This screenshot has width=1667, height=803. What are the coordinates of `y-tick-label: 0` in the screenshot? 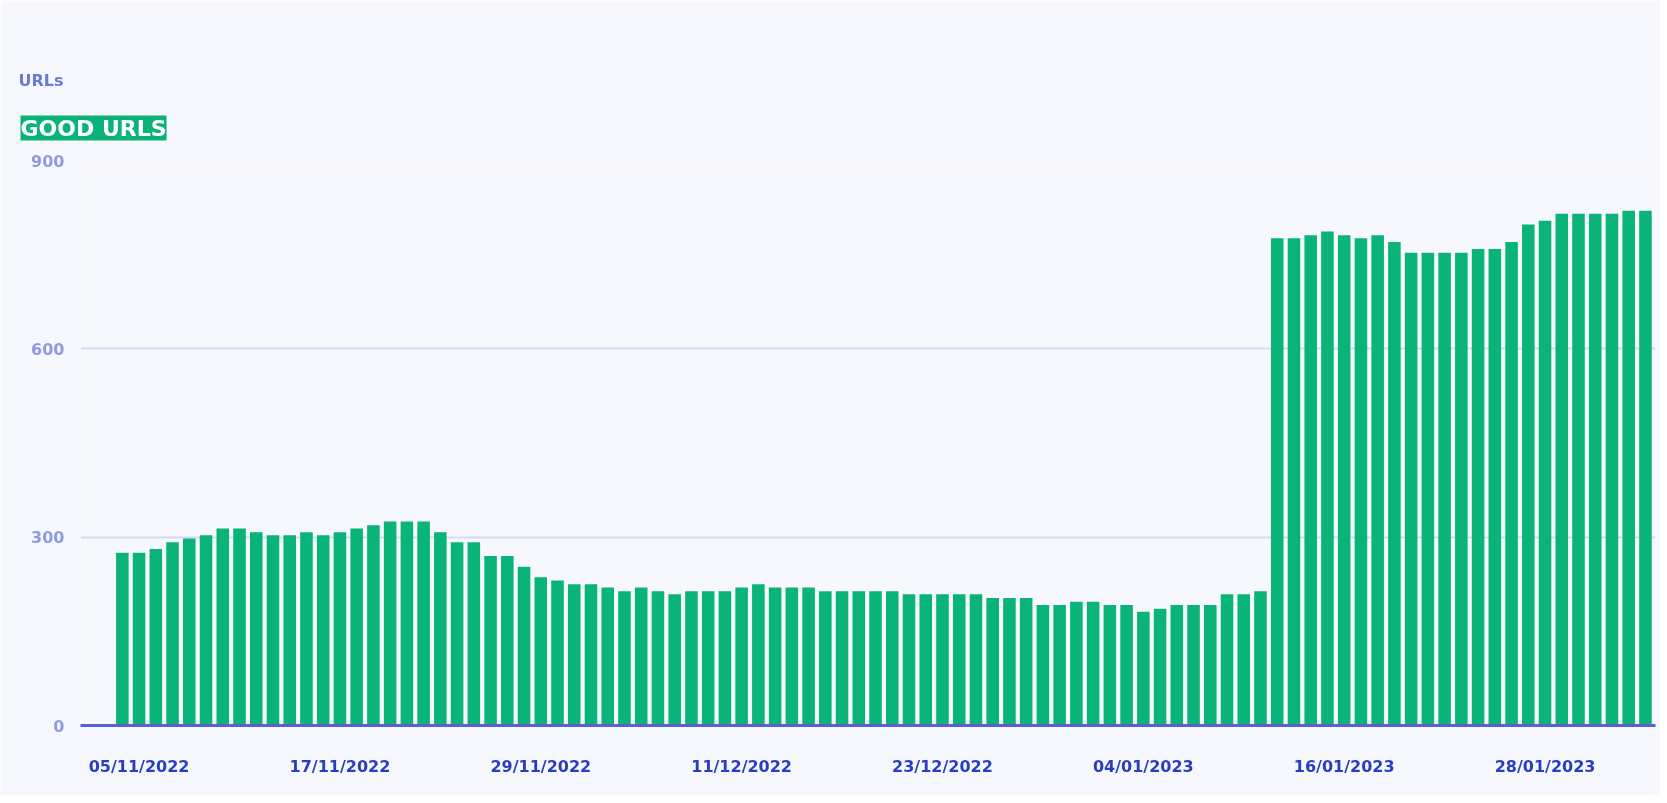 It's located at (59, 726).